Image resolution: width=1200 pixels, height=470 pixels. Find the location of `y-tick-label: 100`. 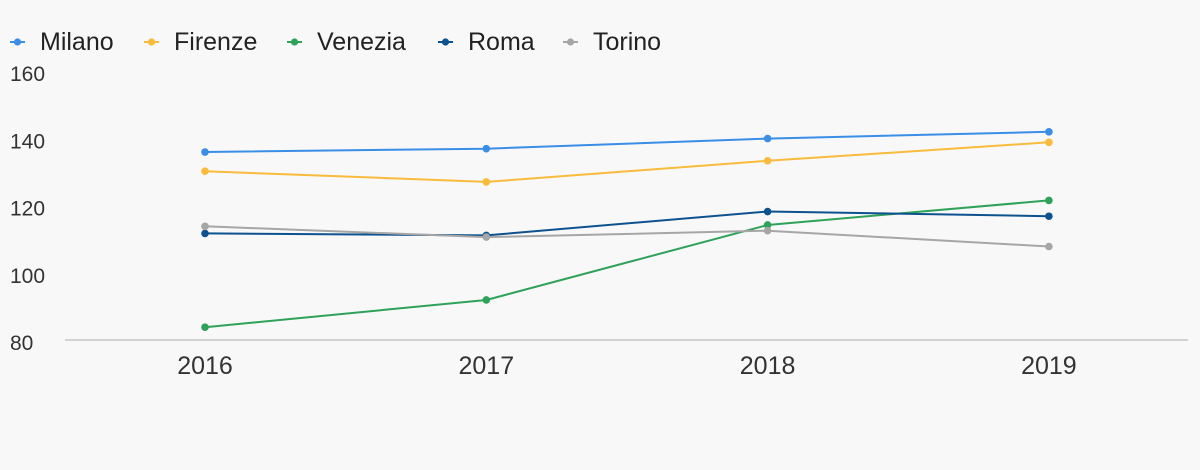

y-tick-label: 100 is located at coordinates (27, 276).